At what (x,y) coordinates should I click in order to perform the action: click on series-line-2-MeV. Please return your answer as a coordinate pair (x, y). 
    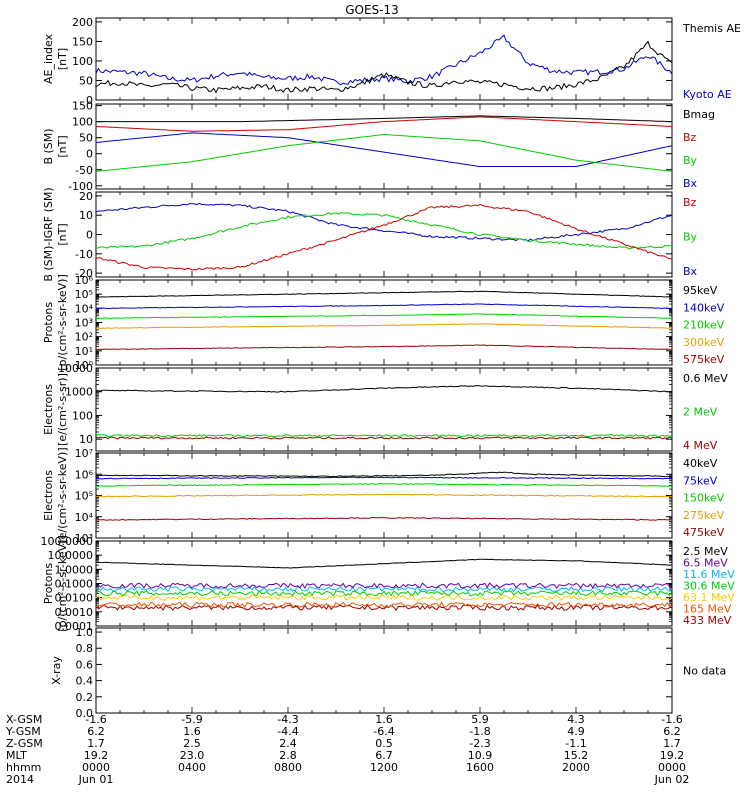
    Looking at the image, I should click on (384, 436).